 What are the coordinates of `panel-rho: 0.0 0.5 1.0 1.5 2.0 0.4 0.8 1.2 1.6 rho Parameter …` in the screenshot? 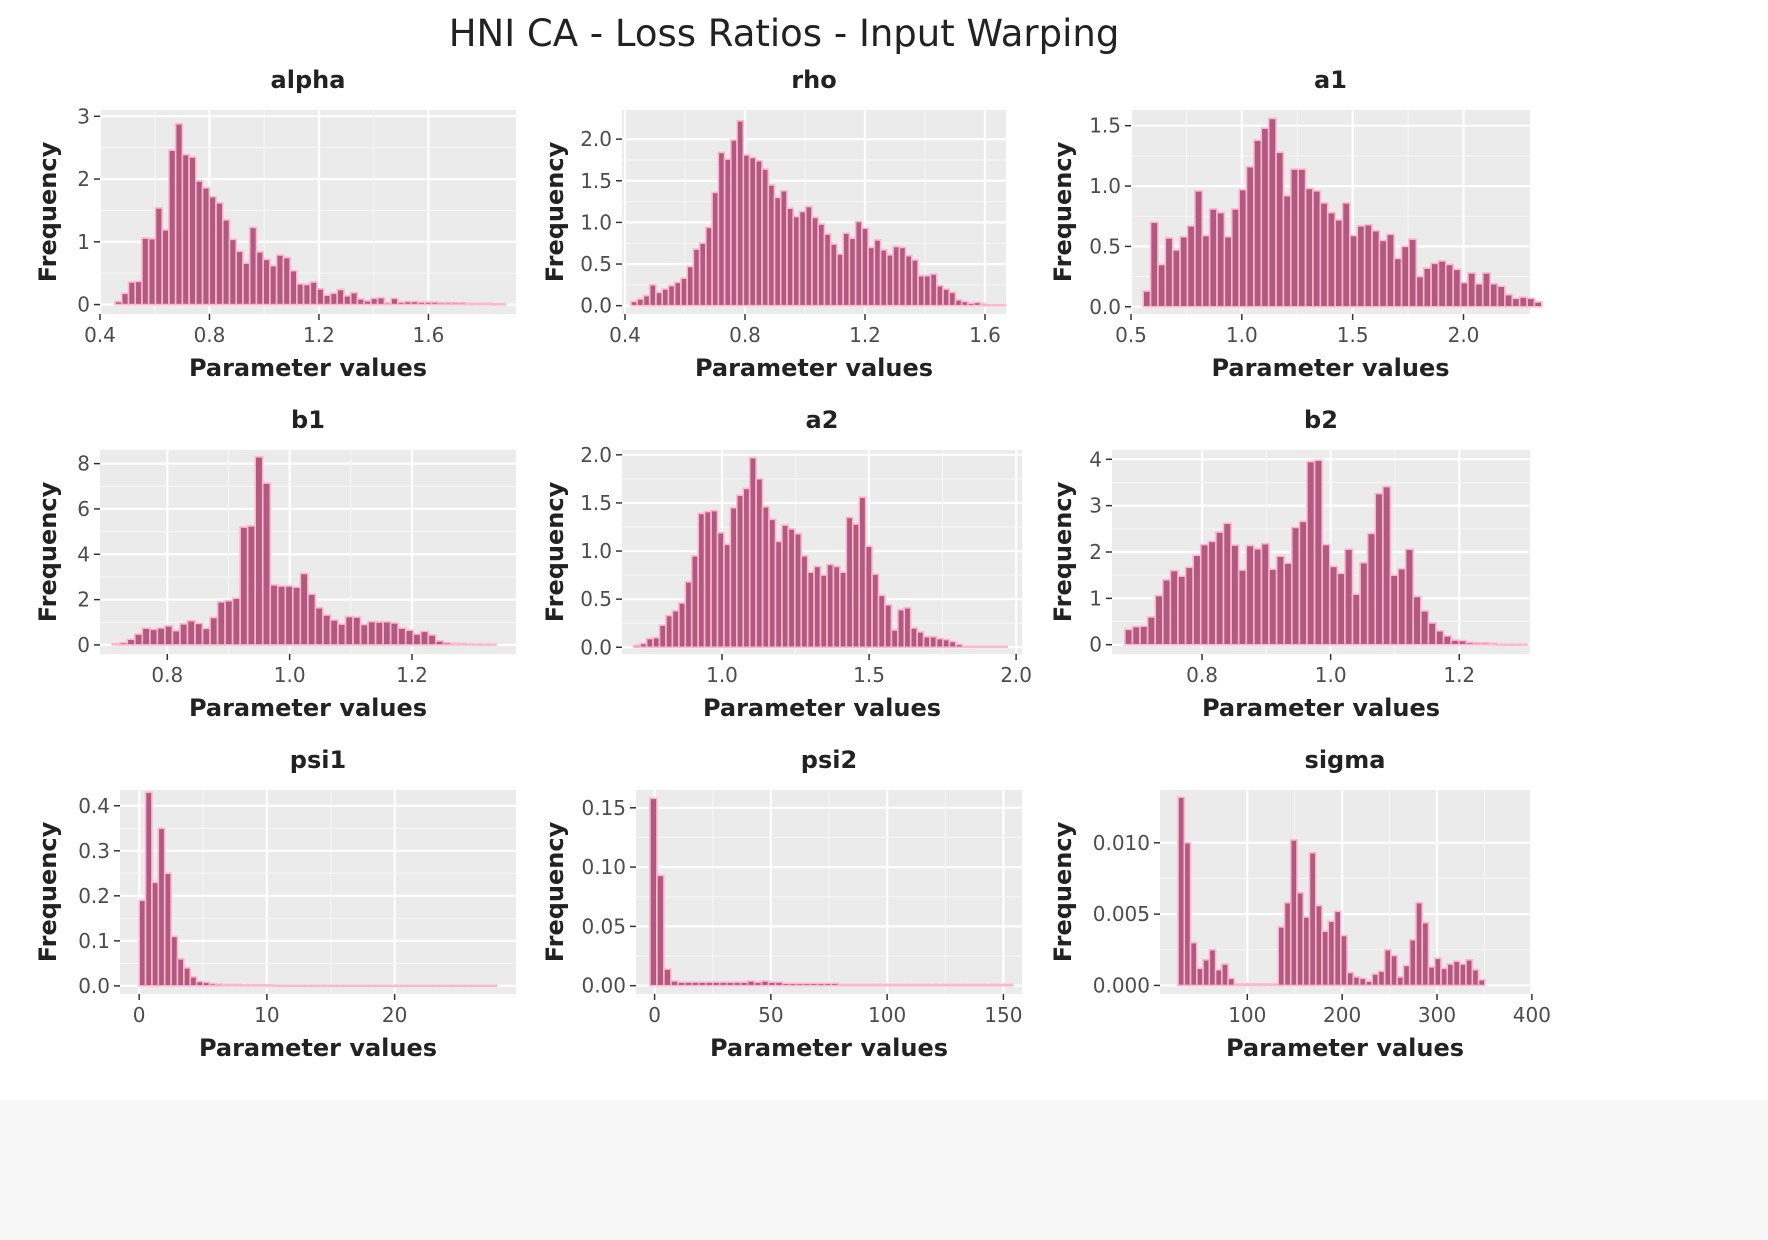 It's located at (774, 224).